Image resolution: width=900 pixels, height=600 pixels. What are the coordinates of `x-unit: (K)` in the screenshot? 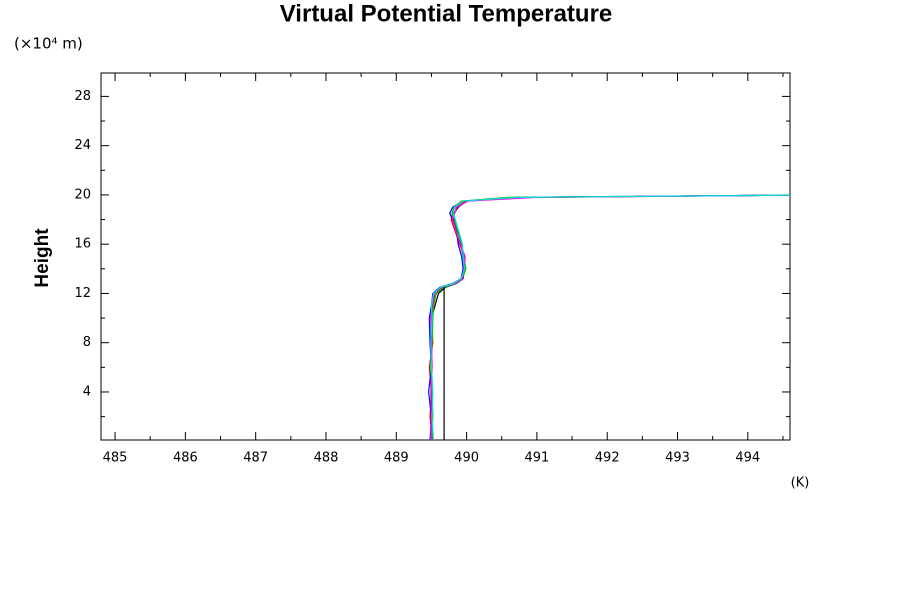 It's located at (800, 483).